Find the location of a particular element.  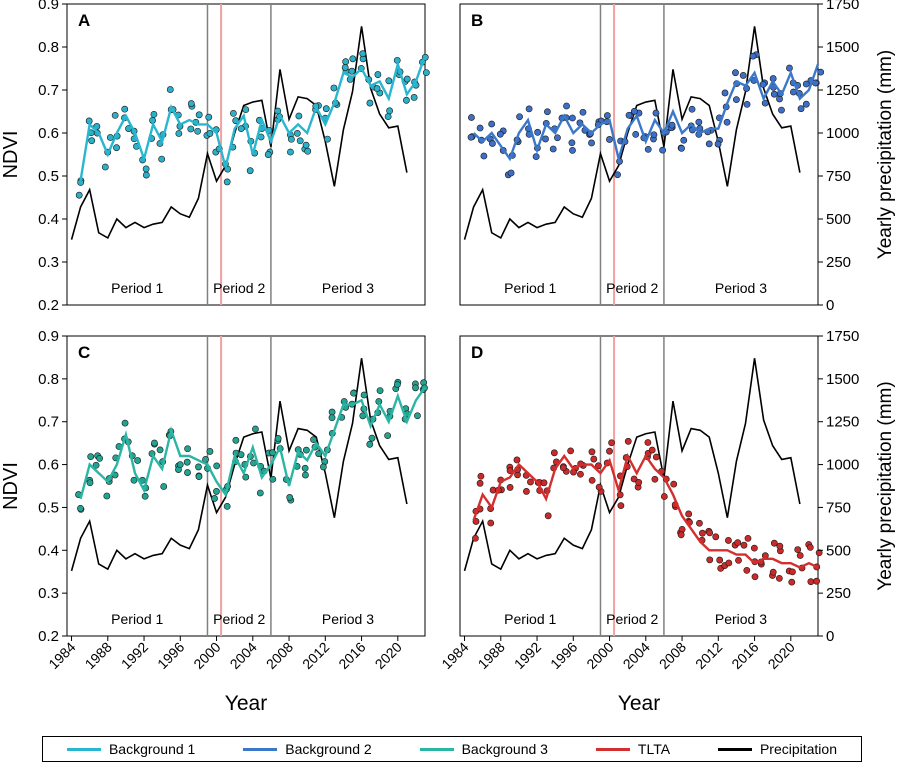

year-tick-label: 1996 is located at coordinates (563, 655).